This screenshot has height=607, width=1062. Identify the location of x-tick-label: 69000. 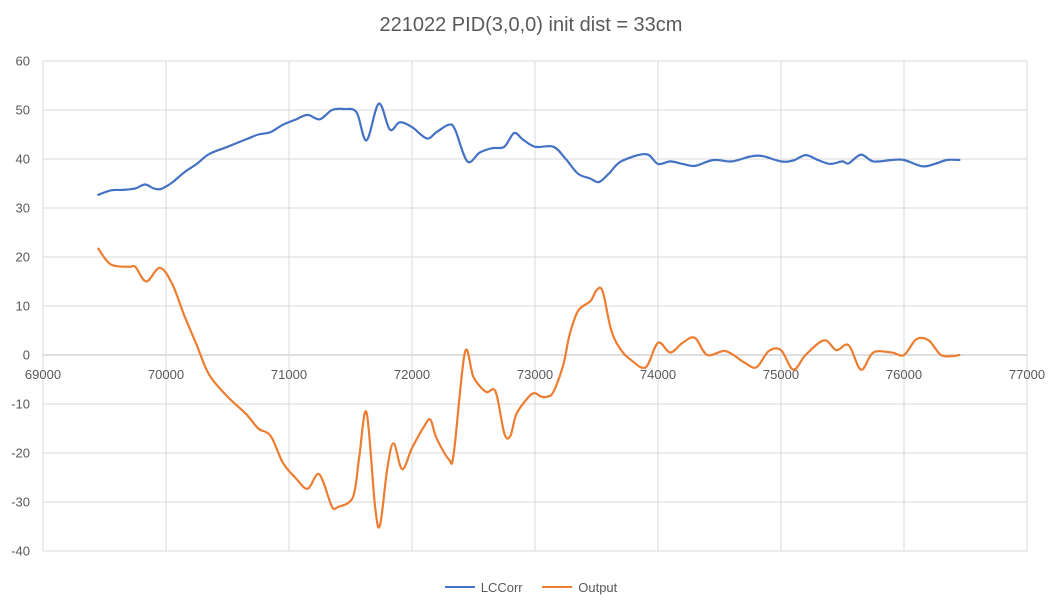
(43, 374).